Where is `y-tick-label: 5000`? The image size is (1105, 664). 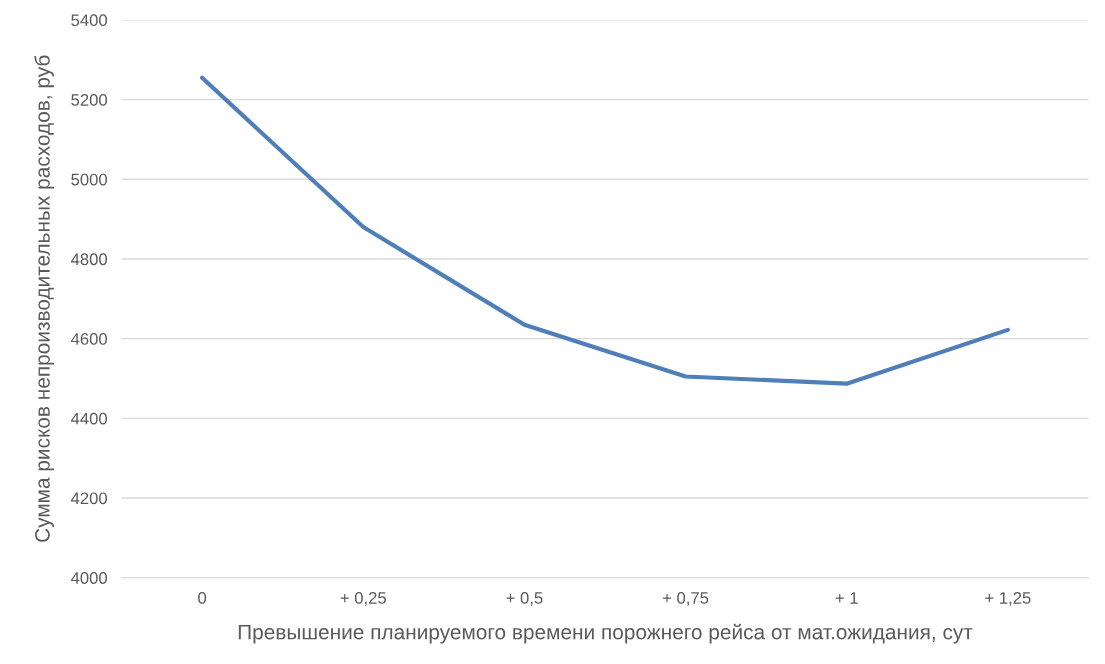
y-tick-label: 5000 is located at coordinates (89, 179).